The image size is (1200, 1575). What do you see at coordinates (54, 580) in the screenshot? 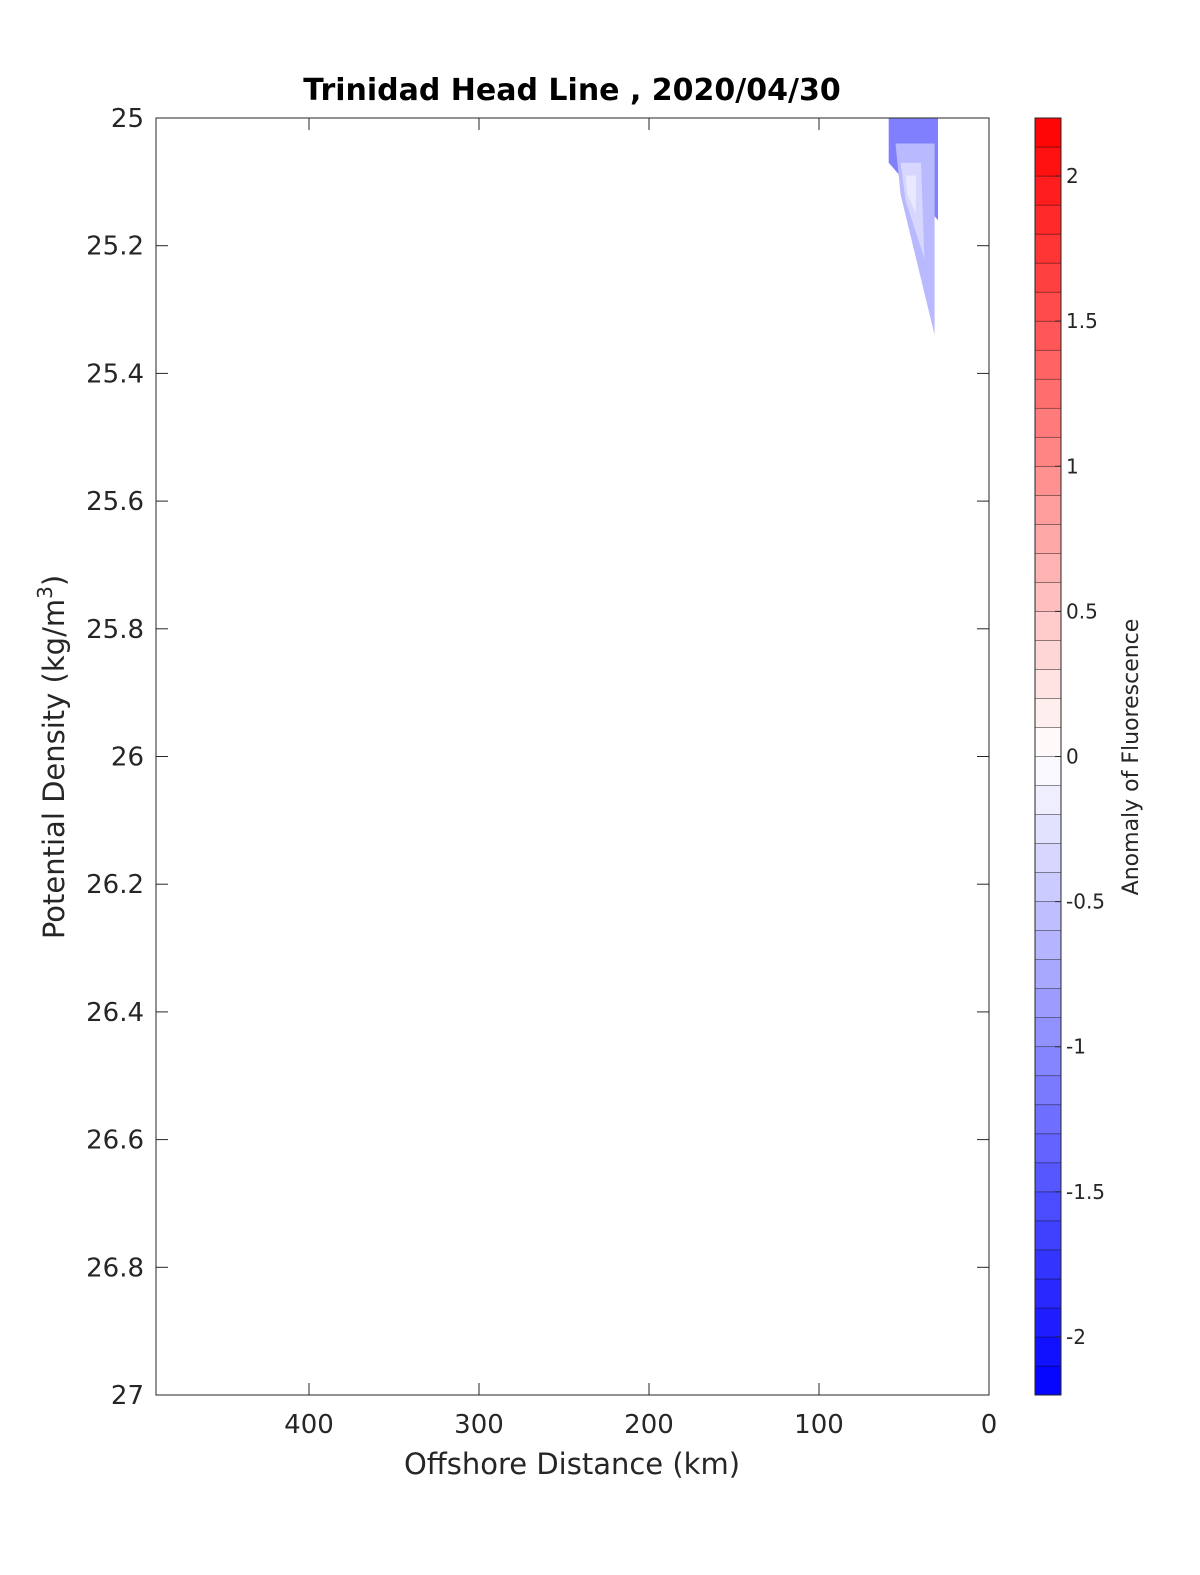
I see `y-axis-label-end: )` at bounding box center [54, 580].